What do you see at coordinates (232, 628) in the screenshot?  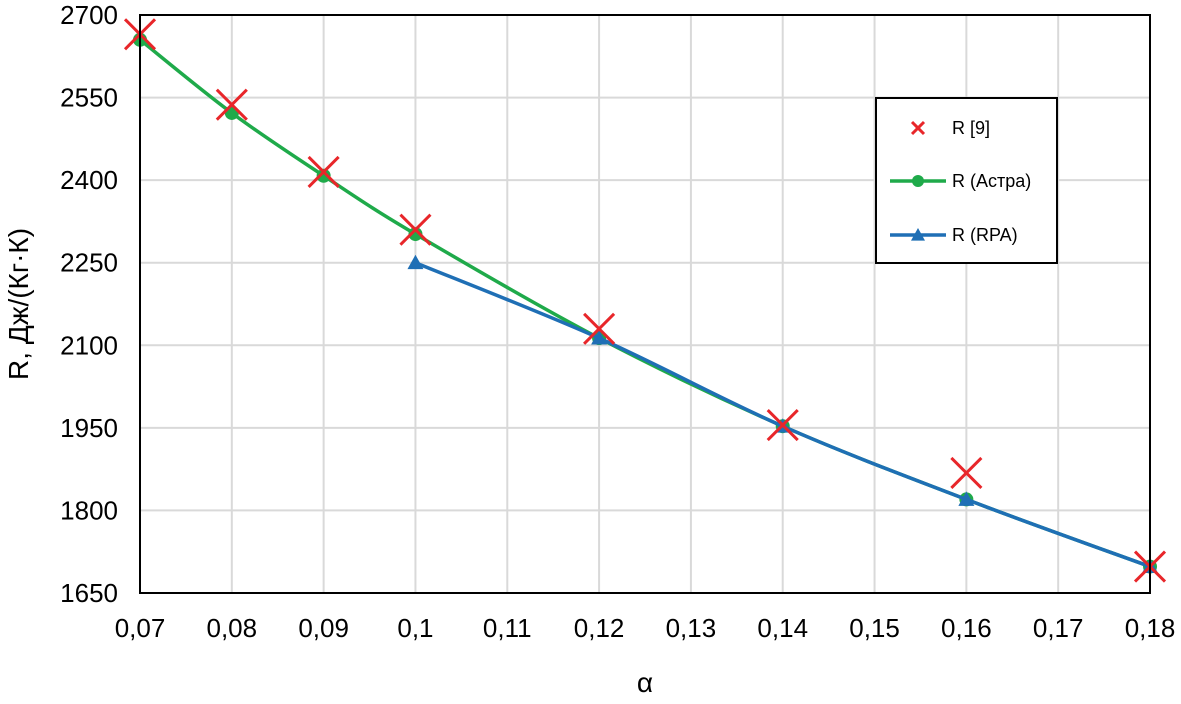 I see `x-tick-label: 0,08` at bounding box center [232, 628].